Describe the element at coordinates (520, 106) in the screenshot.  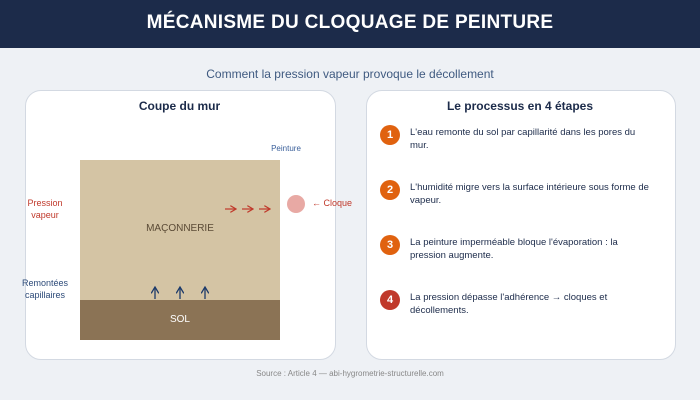
I see `process-title: Le processus en 4 étapes` at that location.